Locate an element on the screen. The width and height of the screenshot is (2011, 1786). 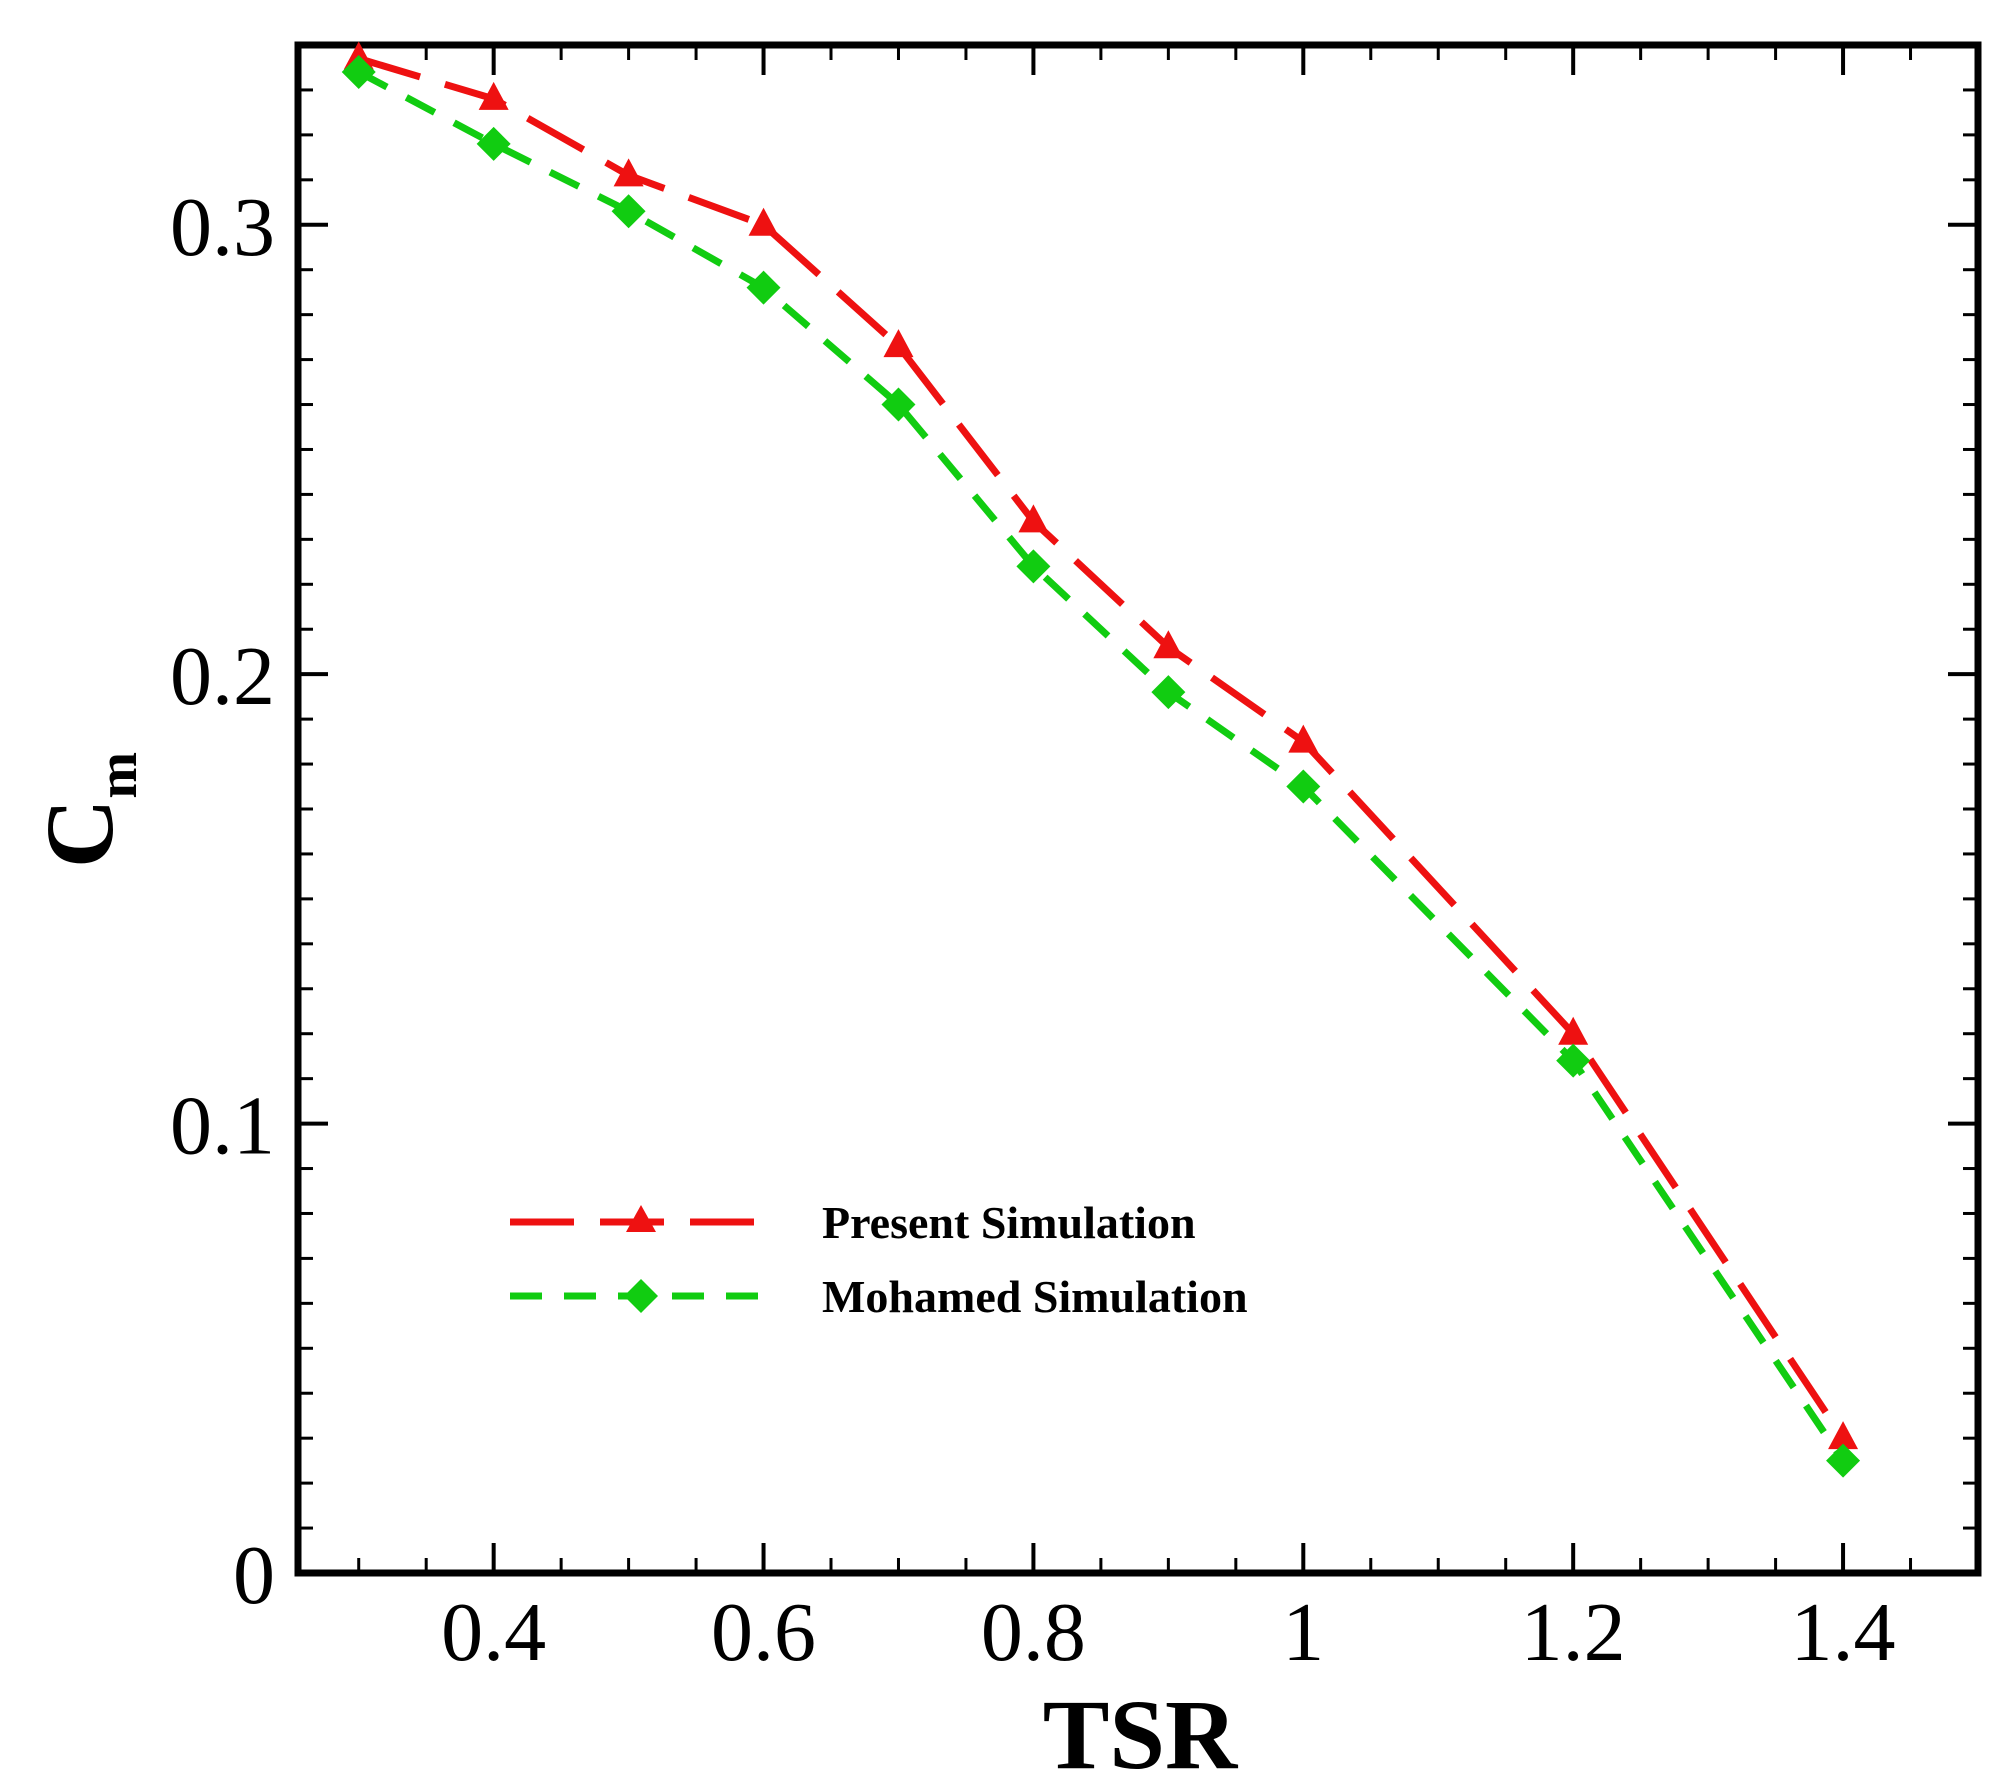
y-axis-title: Cm is located at coordinates (87, 810).